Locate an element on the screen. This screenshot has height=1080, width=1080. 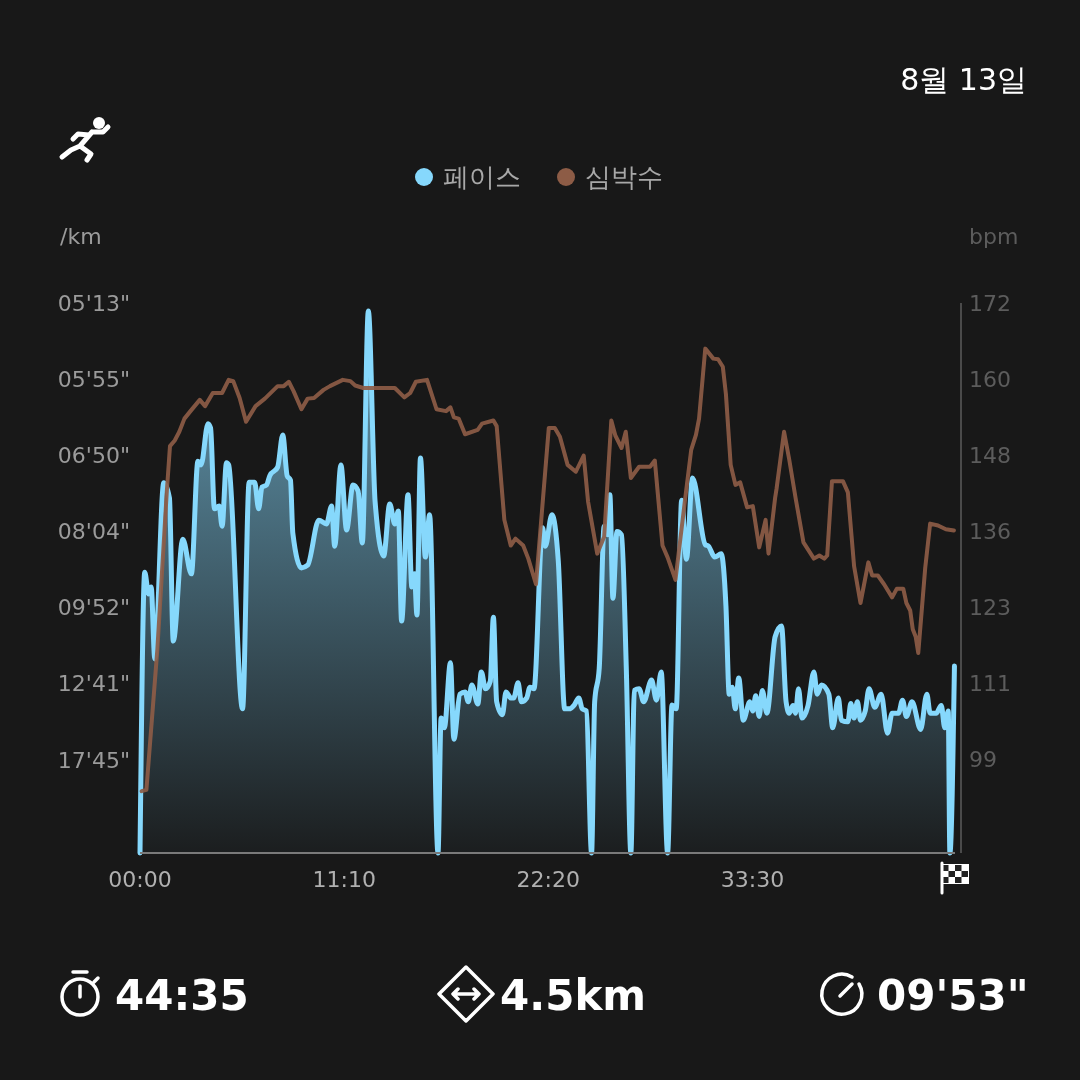
y-axis-title: /km is located at coordinates (81, 236).